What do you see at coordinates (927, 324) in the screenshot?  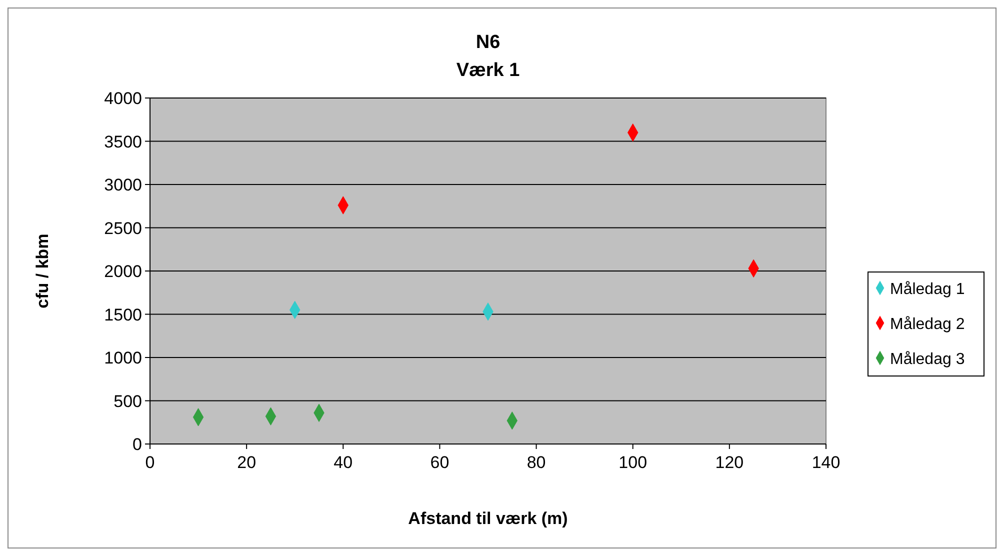 I see `legend-label: Måledag 2` at bounding box center [927, 324].